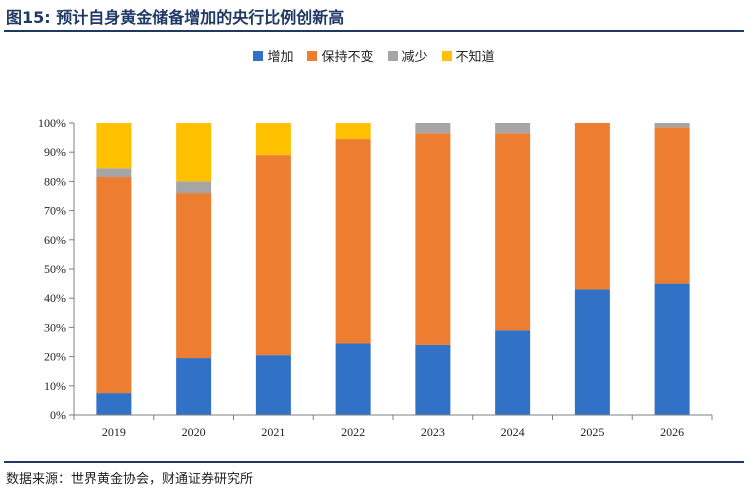 The width and height of the screenshot is (748, 493). I want to click on y-tick-label: 100%, so click(52, 123).